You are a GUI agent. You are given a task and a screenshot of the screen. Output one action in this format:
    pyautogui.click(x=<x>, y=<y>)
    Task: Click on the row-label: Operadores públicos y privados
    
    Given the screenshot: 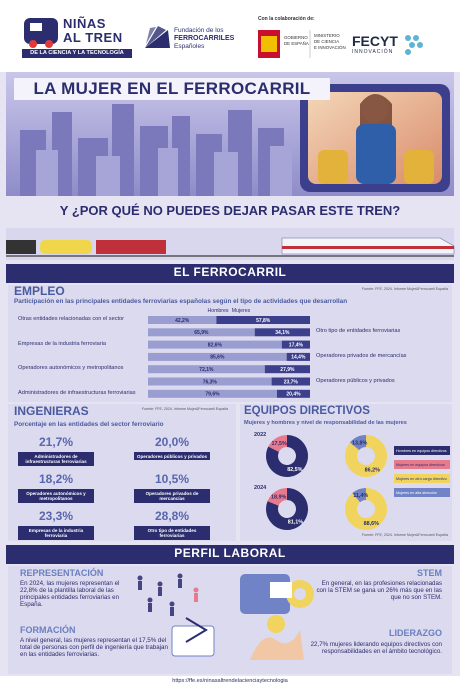 What is the action you would take?
    pyautogui.click(x=355, y=380)
    